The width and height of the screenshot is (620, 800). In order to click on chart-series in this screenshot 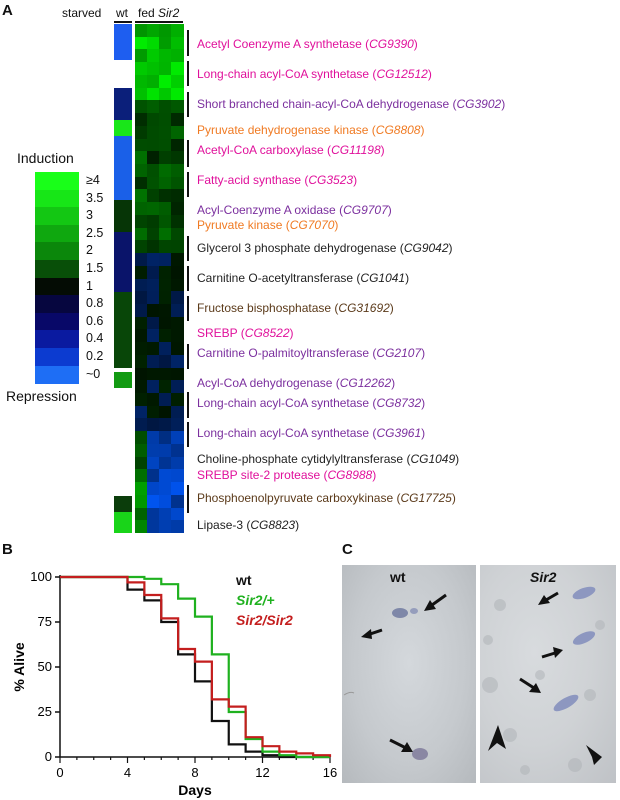, I will do `click(196, 667)`.